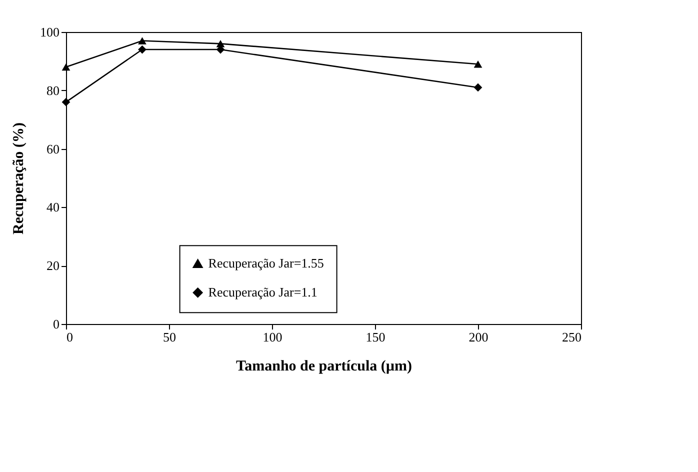 The image size is (698, 472). What do you see at coordinates (53, 207) in the screenshot?
I see `y-tick-label: 40` at bounding box center [53, 207].